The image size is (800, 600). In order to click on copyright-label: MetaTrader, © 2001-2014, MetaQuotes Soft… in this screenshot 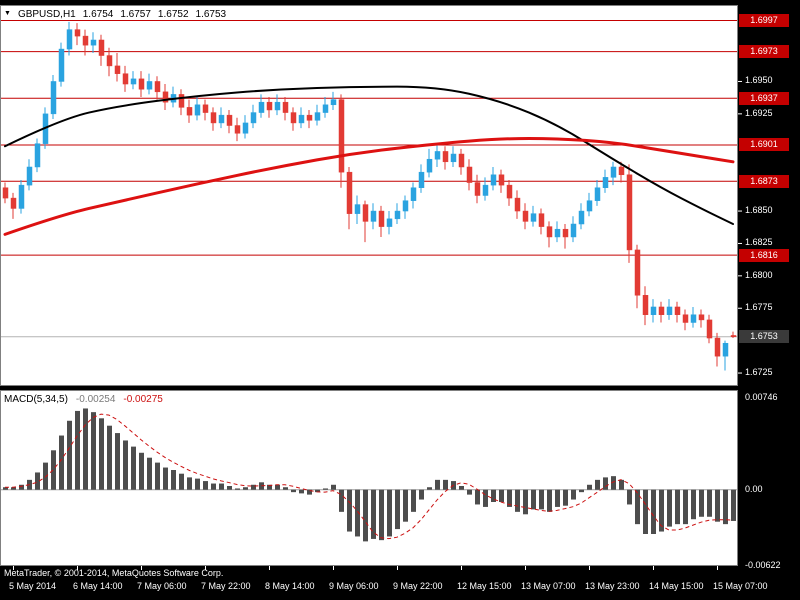, I will do `click(114, 573)`.